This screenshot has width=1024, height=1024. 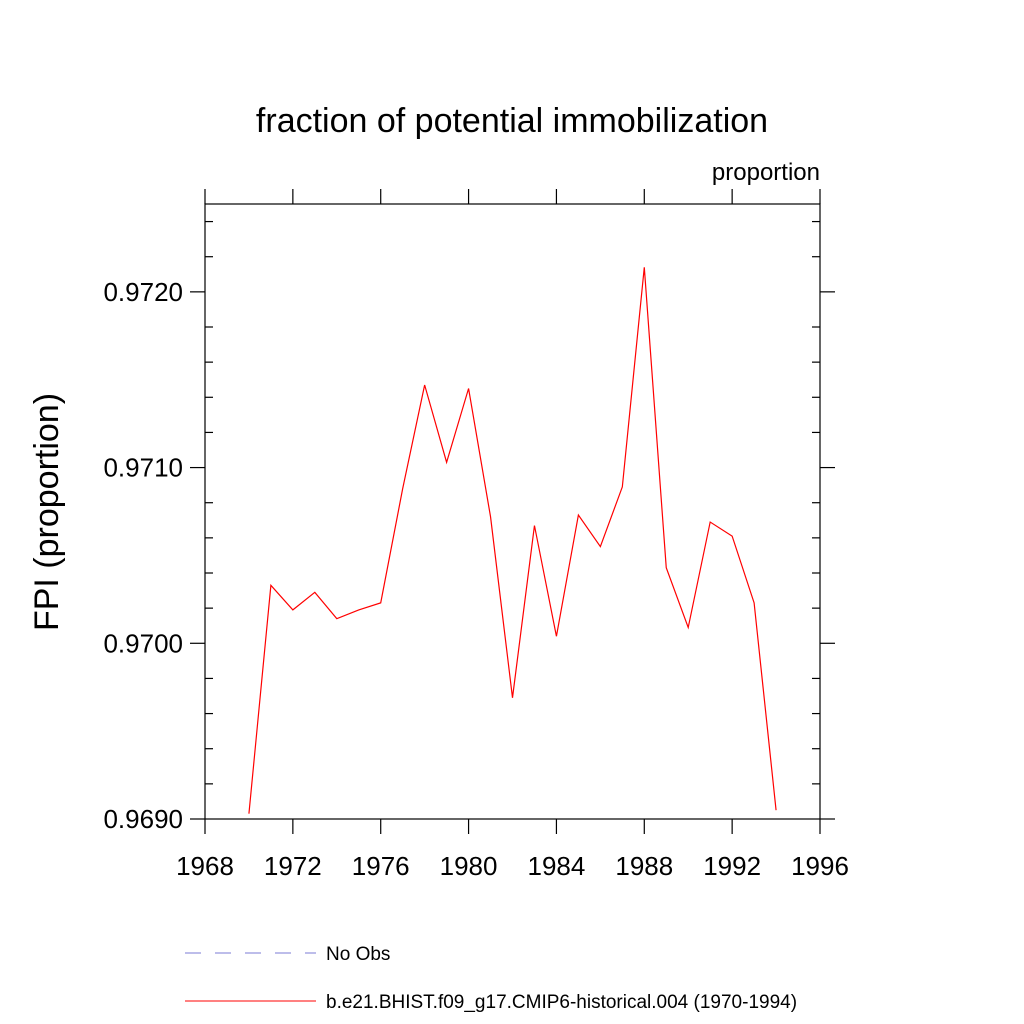 I want to click on y-axis-label: FPI (proportion), so click(x=47, y=512).